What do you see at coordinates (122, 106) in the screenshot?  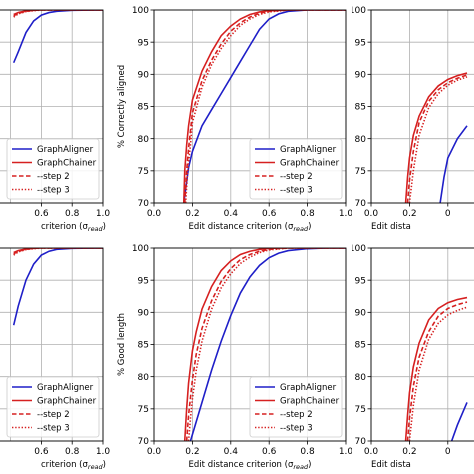 I see `y-axis-label: % Correctly aligned` at bounding box center [122, 106].